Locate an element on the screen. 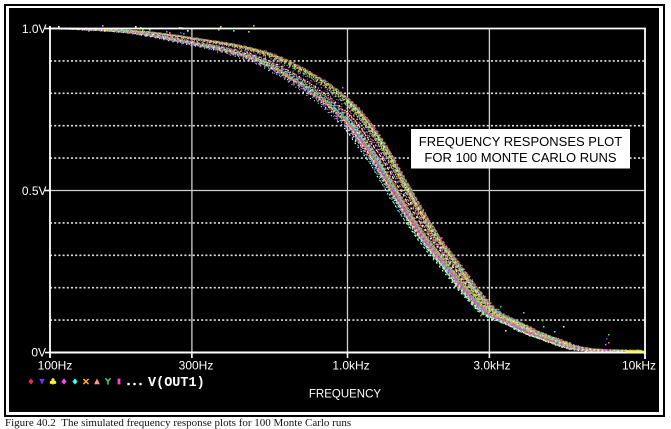 The image size is (671, 429). svg-text: 1.0V is located at coordinates (34, 29).